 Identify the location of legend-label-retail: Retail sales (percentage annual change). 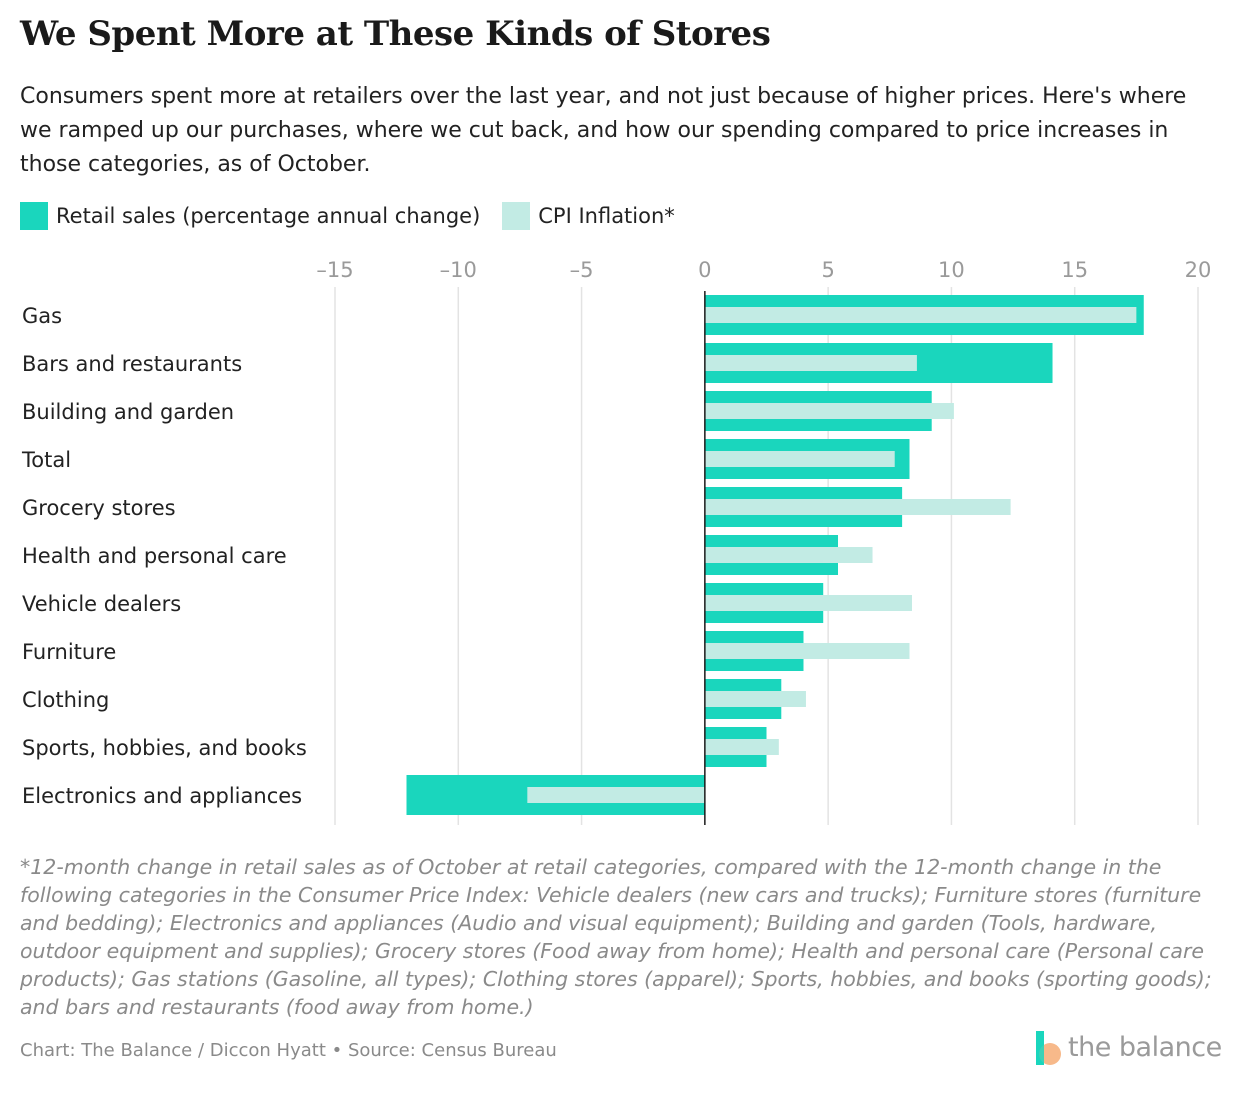
(268, 216).